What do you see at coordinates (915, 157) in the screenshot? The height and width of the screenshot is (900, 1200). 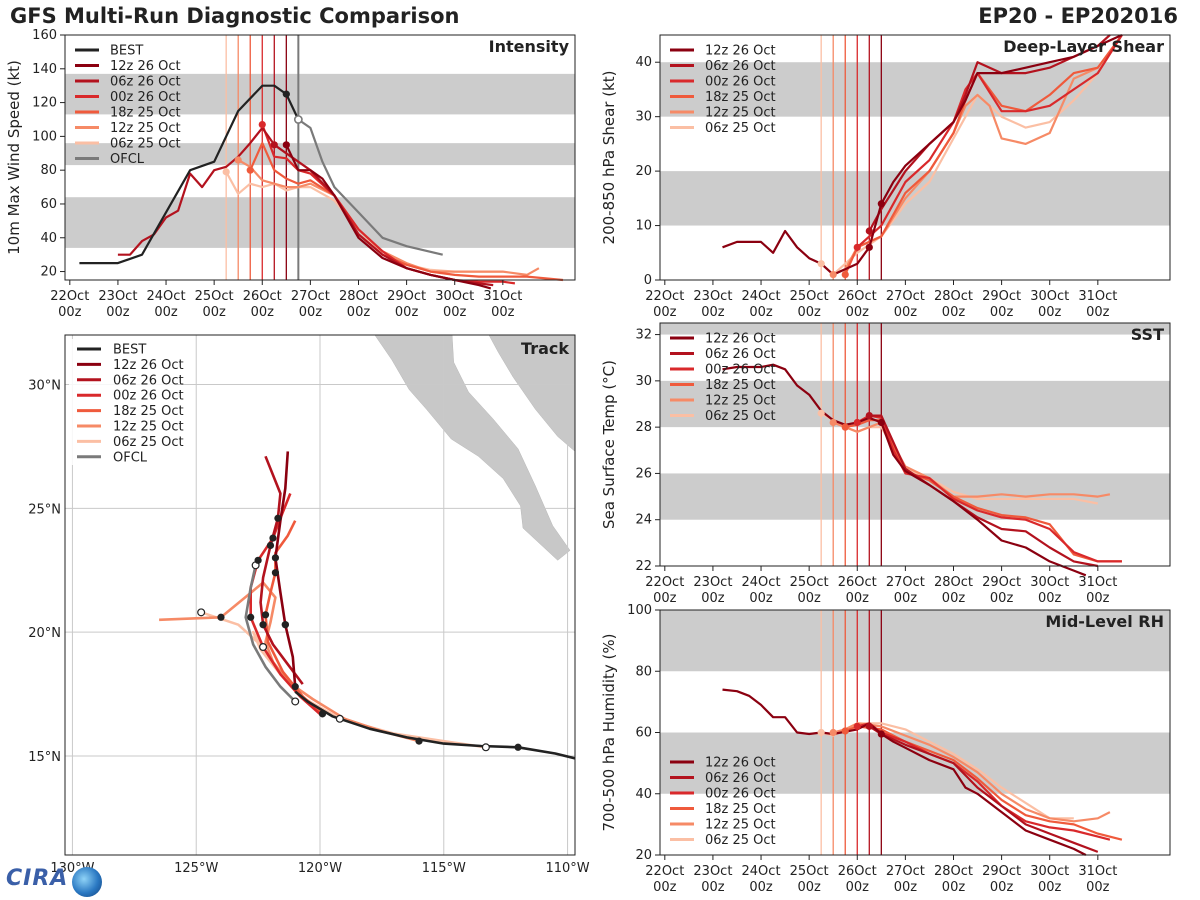 I see `plot-frame` at bounding box center [915, 157].